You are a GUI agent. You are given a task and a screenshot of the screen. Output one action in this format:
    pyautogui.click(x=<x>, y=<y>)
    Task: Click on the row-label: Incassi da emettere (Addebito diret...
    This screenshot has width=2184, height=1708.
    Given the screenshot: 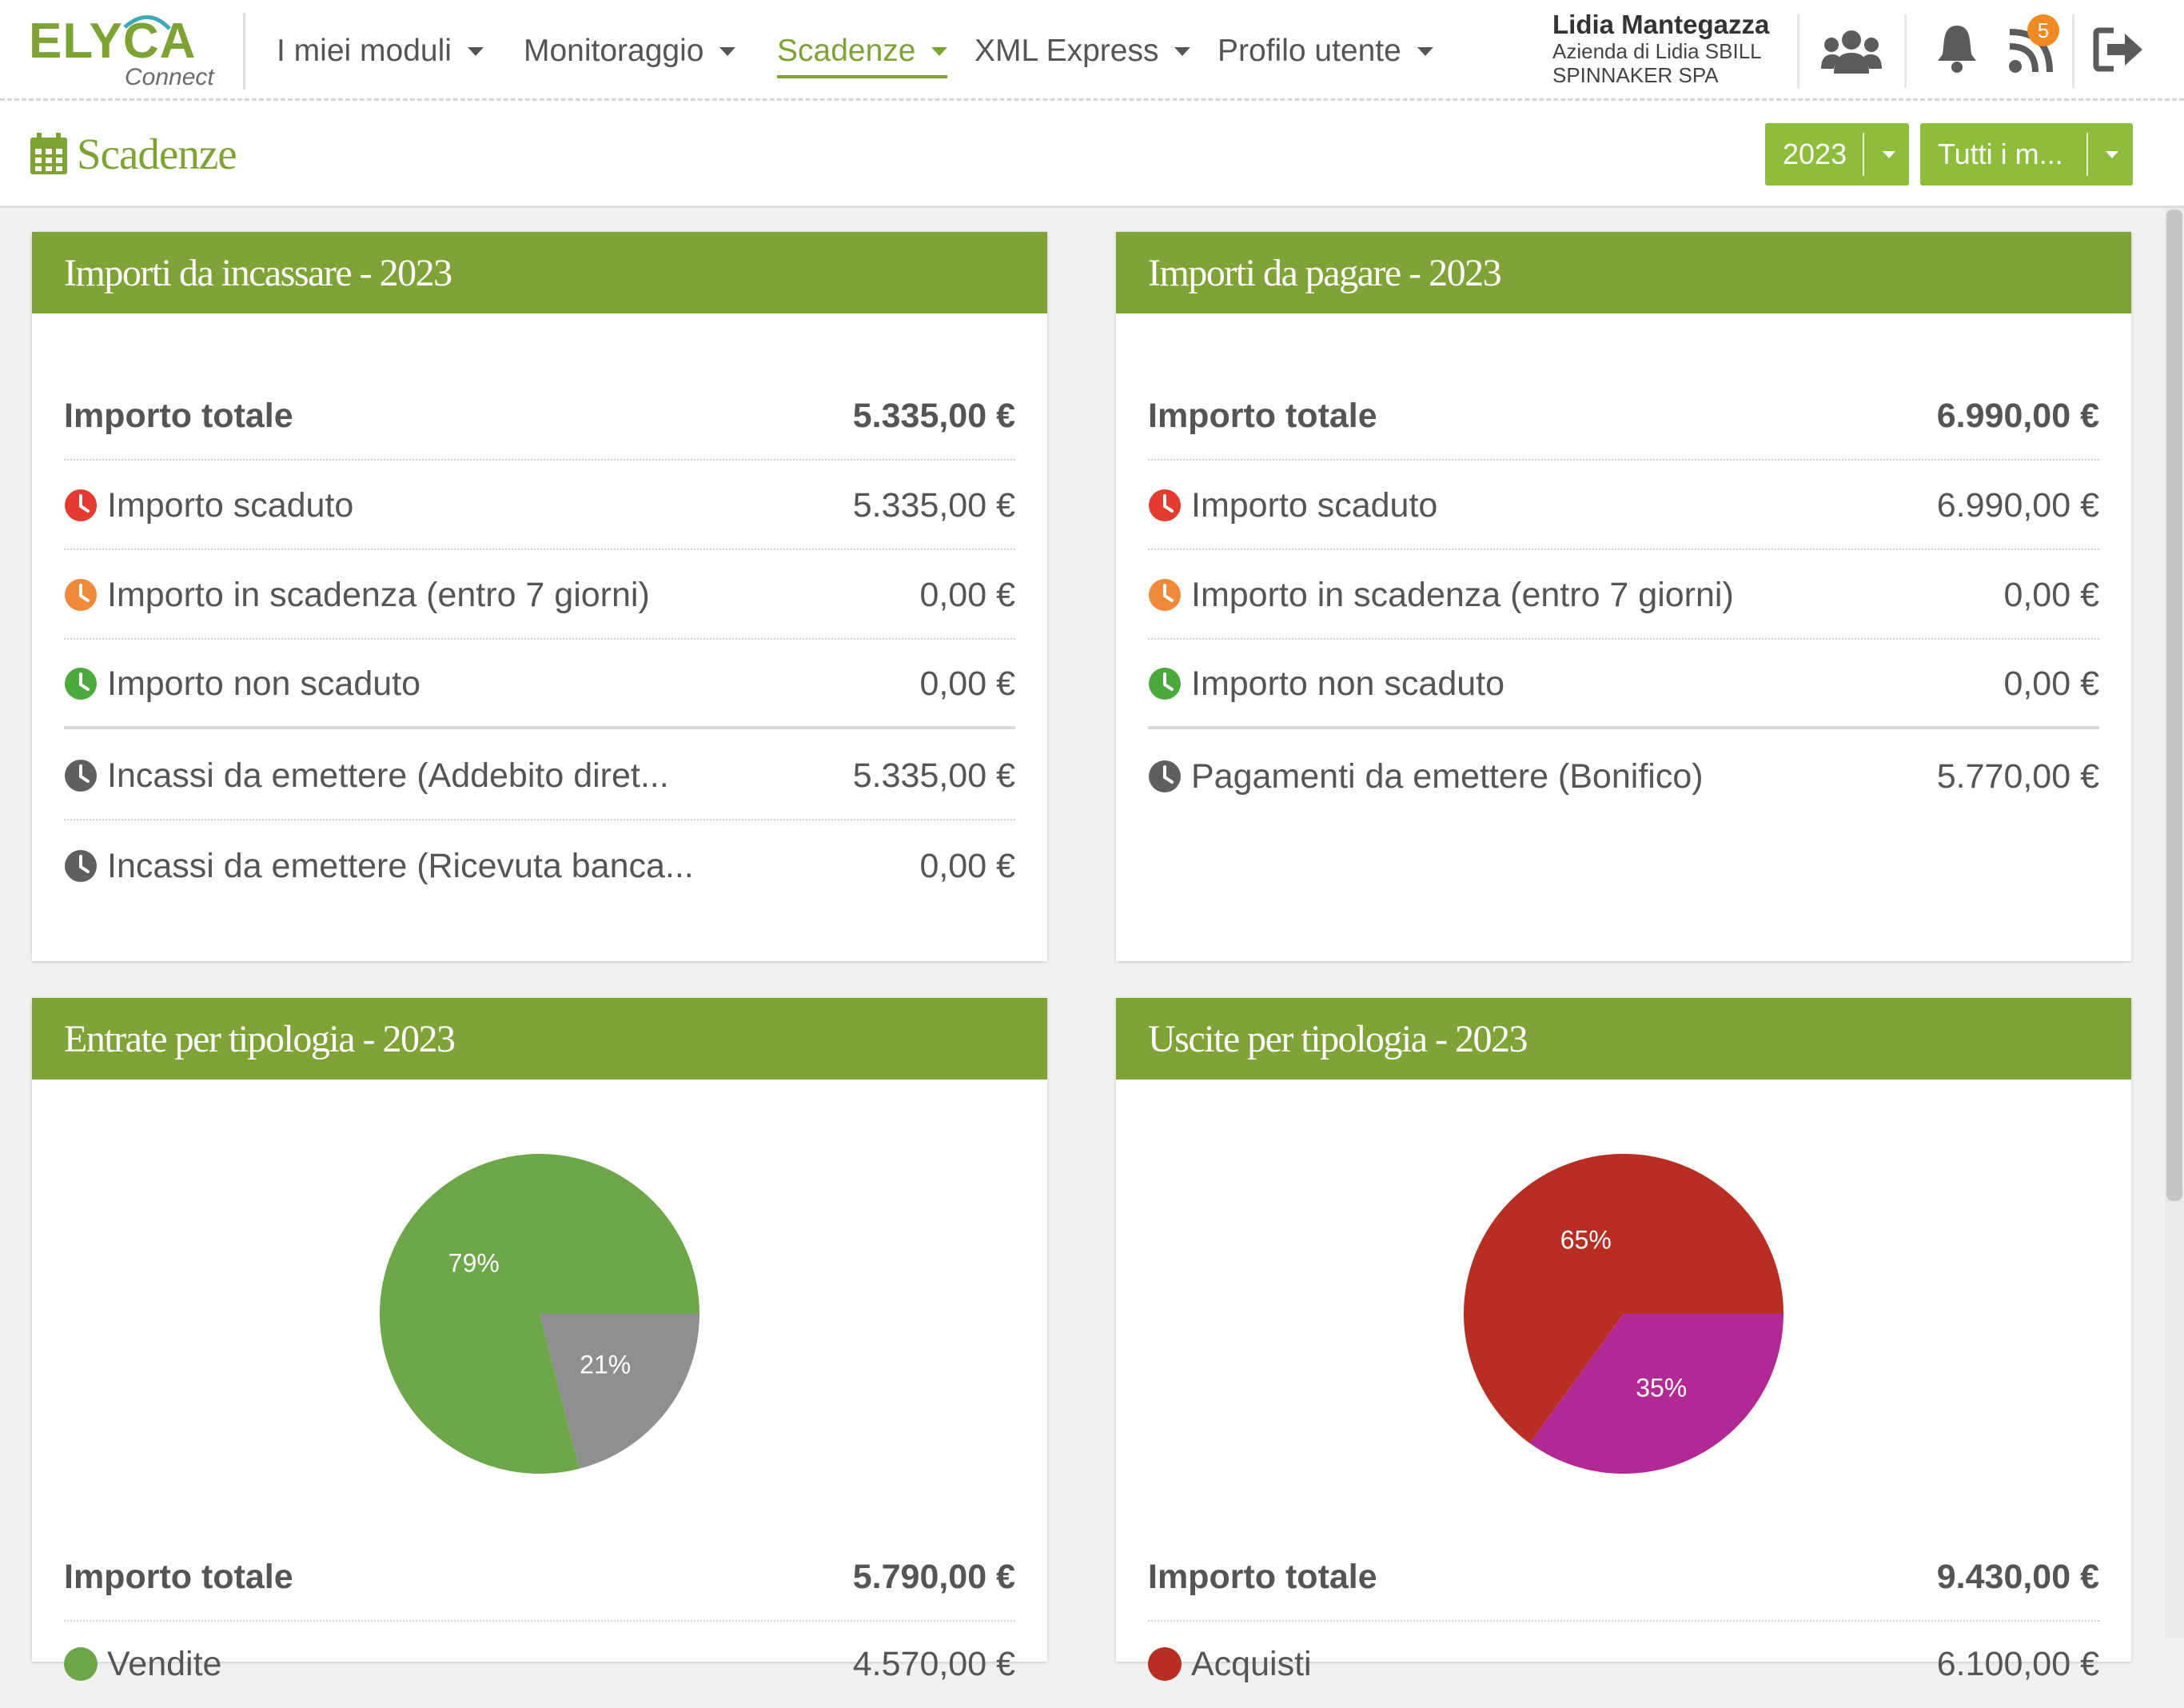 What is the action you would take?
    pyautogui.click(x=388, y=775)
    